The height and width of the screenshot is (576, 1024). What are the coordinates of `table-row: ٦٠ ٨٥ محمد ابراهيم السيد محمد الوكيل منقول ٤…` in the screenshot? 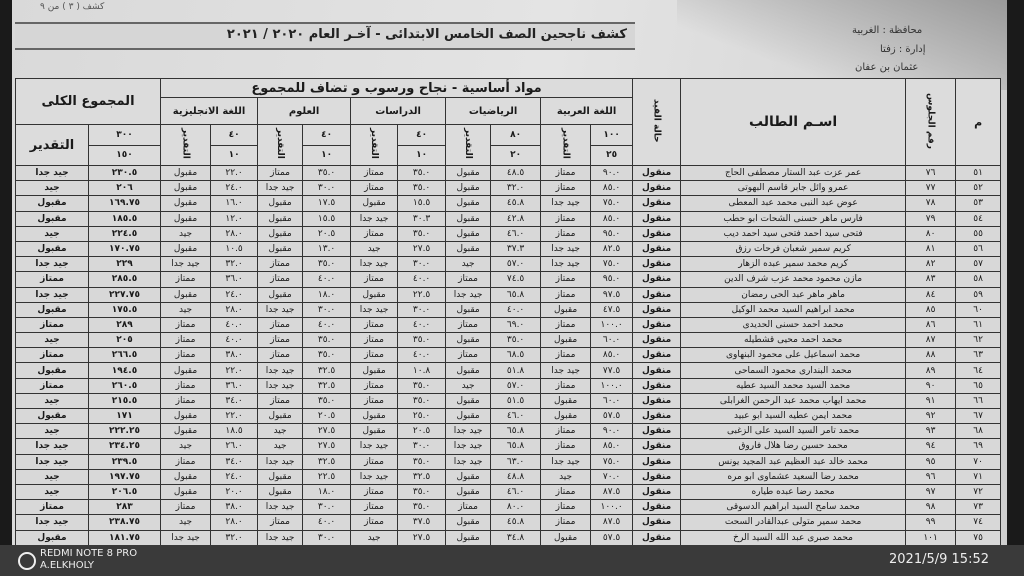 It's located at (508, 309).